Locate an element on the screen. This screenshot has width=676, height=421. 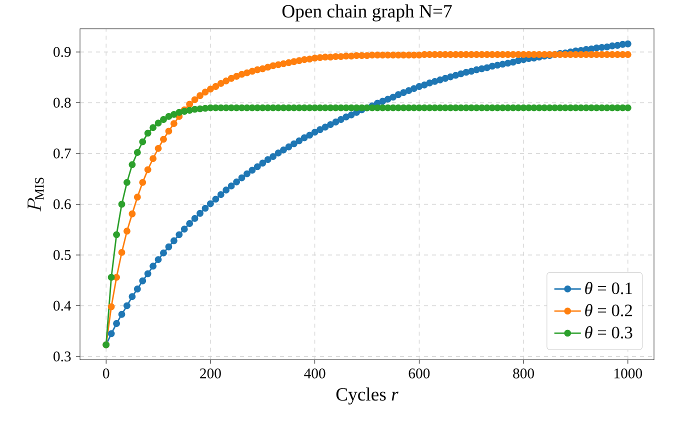
x-tick-label: 0 is located at coordinates (106, 373).